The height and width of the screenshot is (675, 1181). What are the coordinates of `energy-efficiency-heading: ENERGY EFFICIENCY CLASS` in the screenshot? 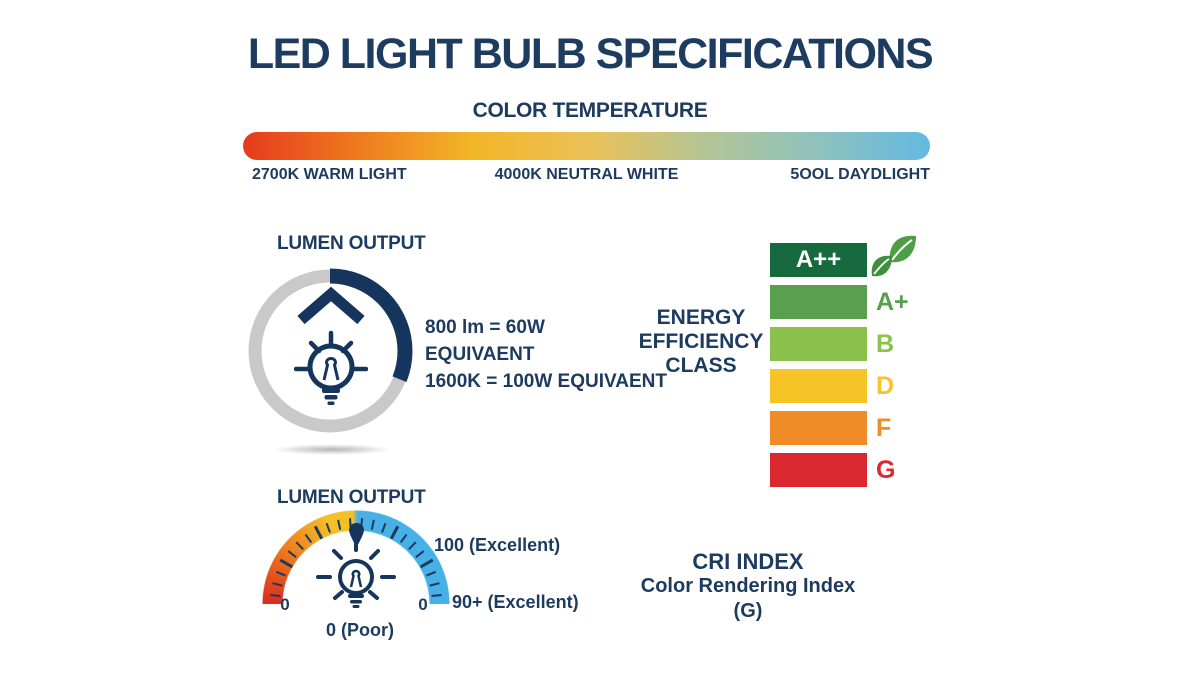 It's located at (701, 341).